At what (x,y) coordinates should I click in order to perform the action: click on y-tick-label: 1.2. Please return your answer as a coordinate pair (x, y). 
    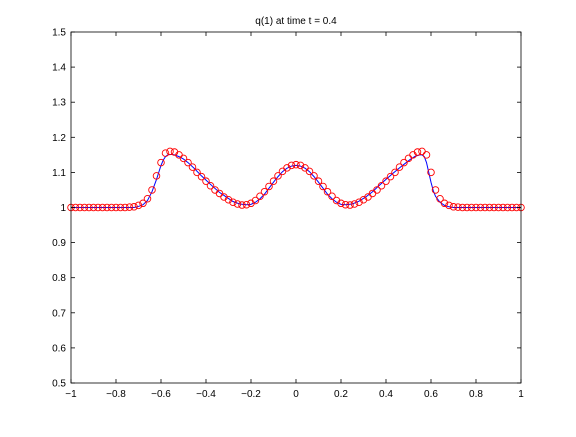
    Looking at the image, I should click on (59, 138).